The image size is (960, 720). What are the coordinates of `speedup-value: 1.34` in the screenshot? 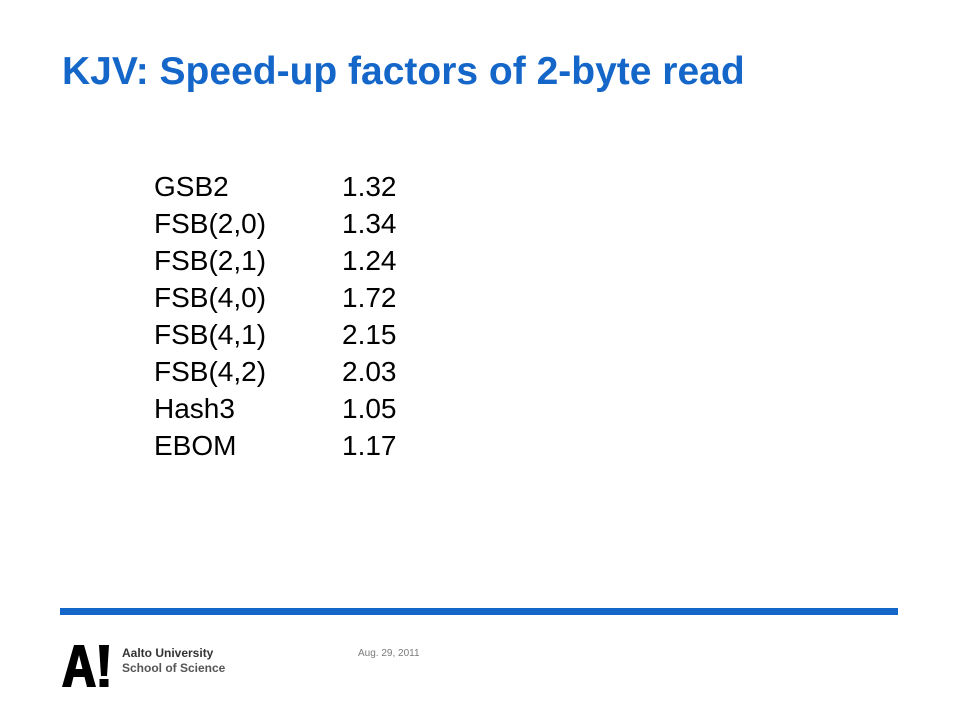 It's located at (369, 223).